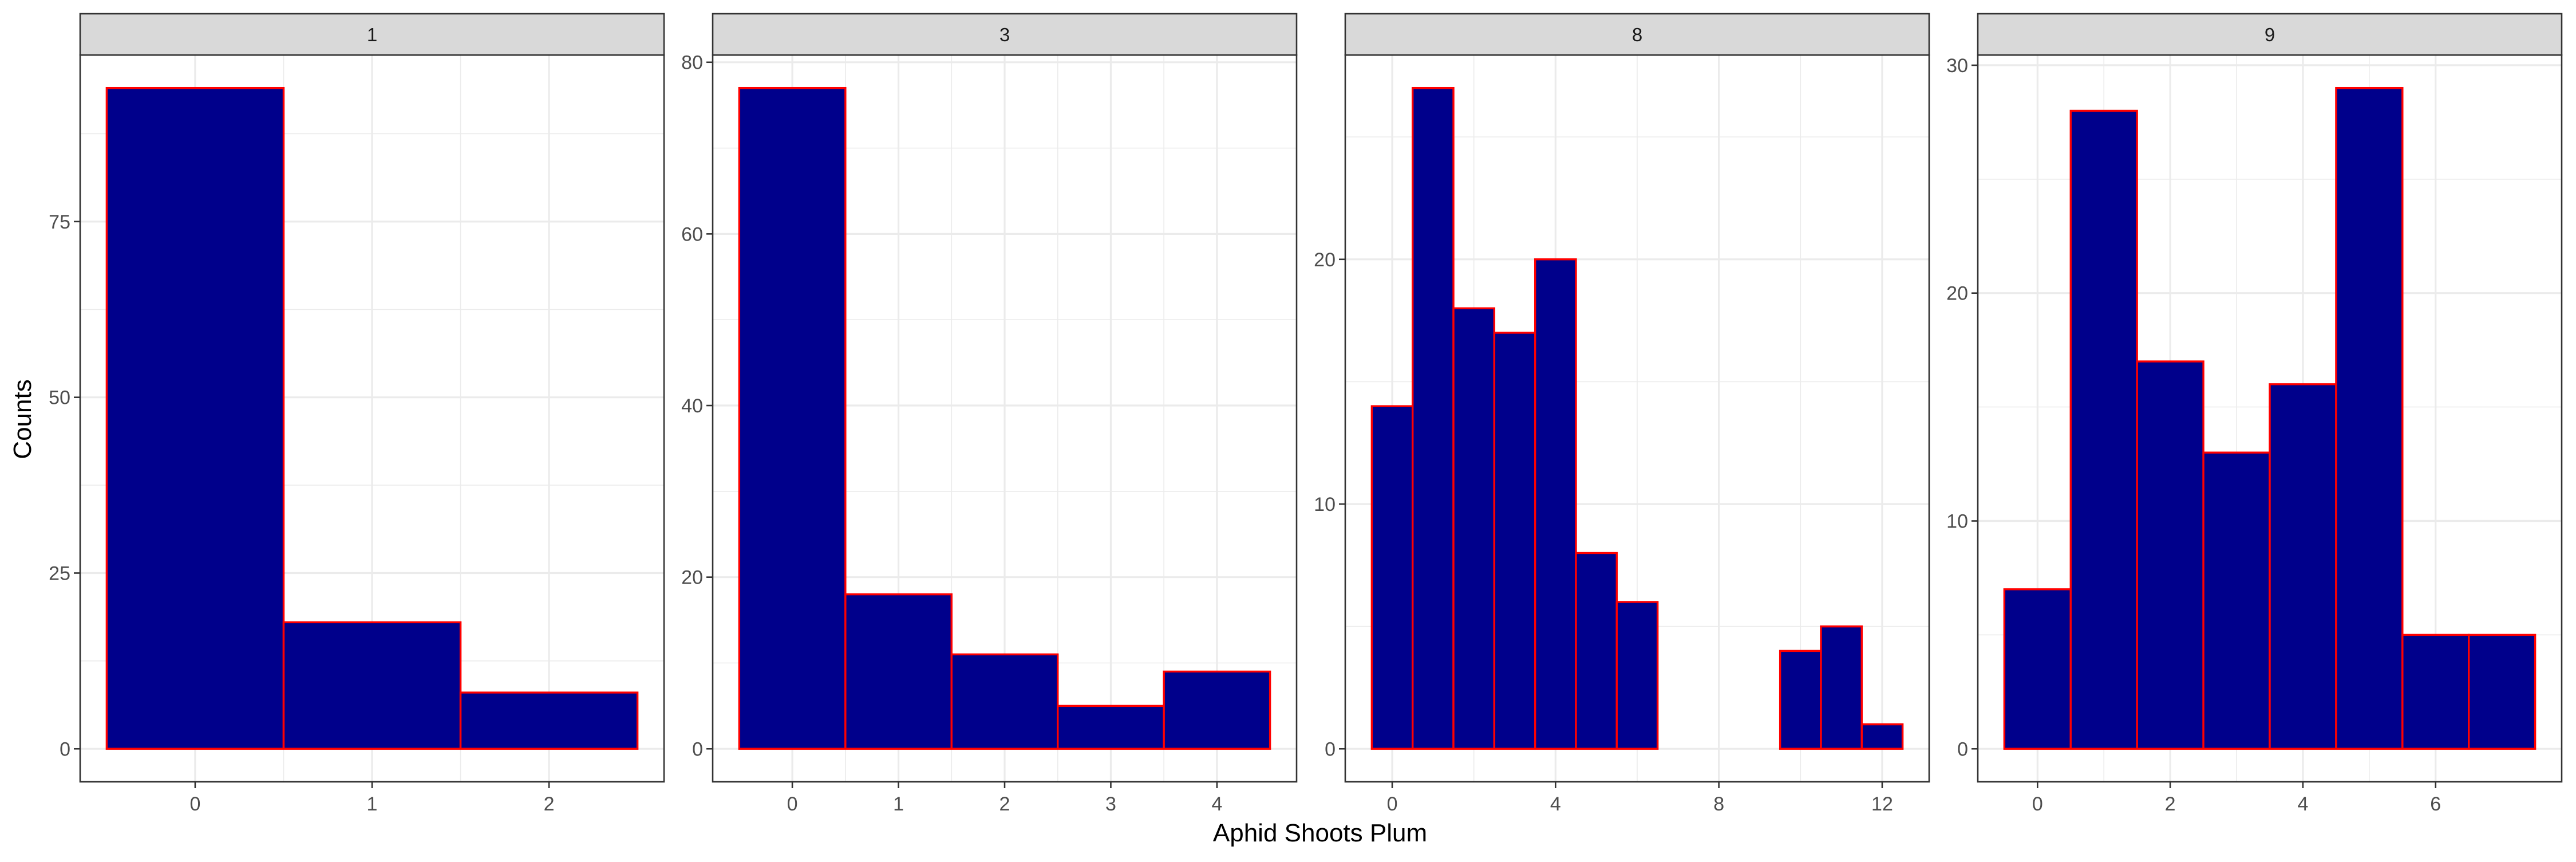 Image resolution: width=2576 pixels, height=862 pixels. Describe the element at coordinates (2435, 804) in the screenshot. I see `x-tick-label: 6` at that location.